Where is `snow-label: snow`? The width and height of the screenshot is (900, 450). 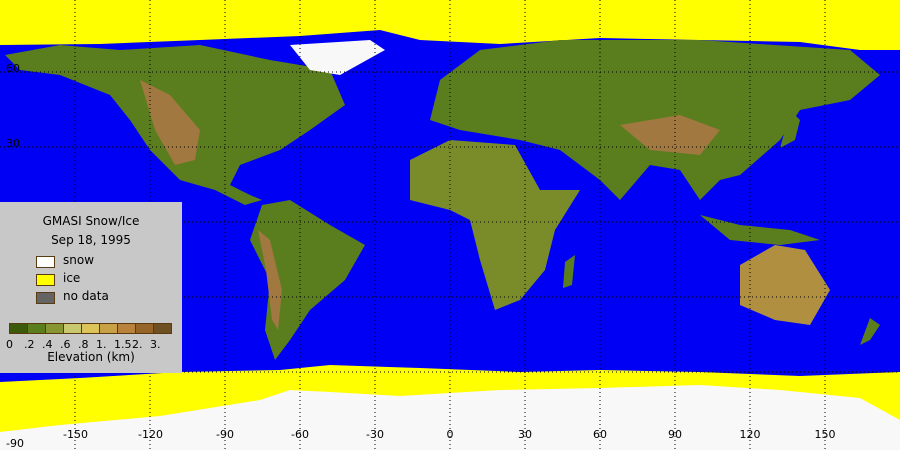
snow-label: snow is located at coordinates (79, 260).